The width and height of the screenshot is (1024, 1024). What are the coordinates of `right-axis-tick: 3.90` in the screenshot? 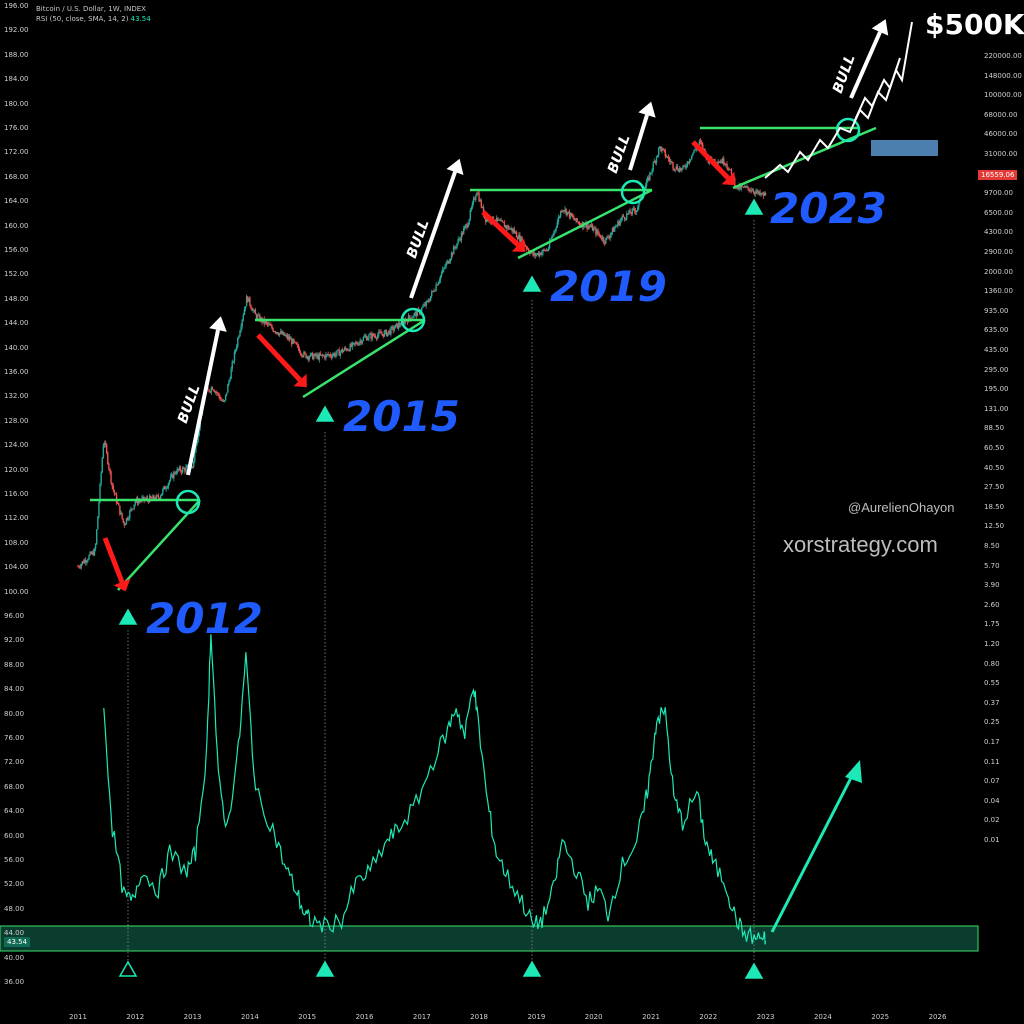 It's located at (992, 585).